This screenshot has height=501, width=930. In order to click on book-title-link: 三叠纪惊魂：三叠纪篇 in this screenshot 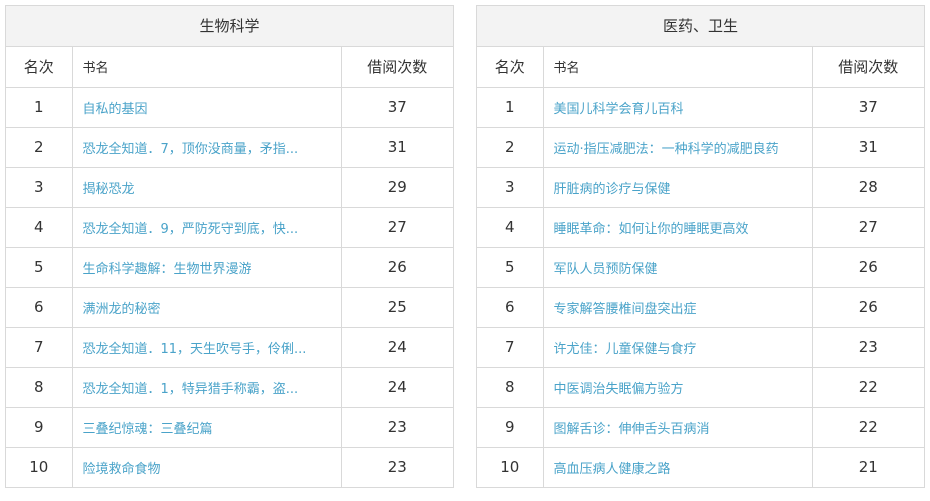, I will do `click(147, 429)`.